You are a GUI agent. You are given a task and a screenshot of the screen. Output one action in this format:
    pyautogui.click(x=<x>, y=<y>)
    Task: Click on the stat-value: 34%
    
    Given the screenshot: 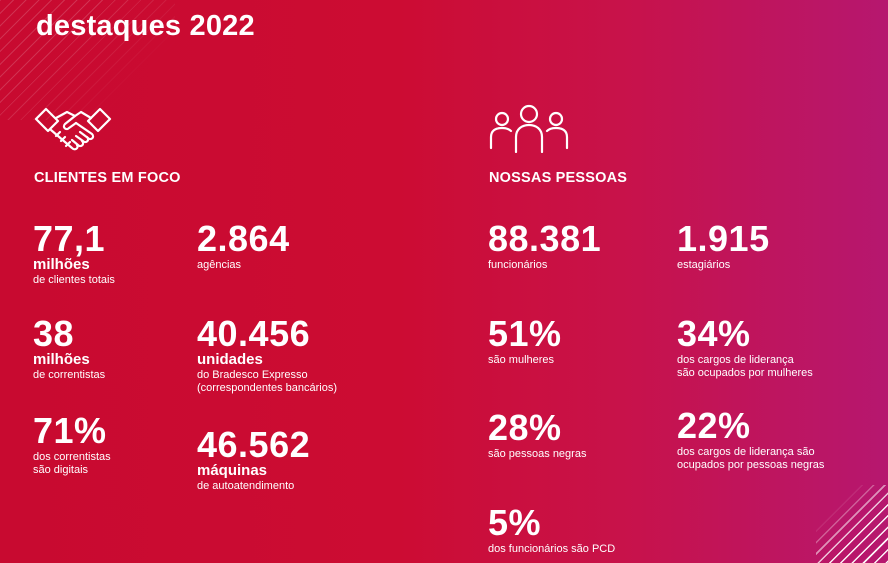 What is the action you would take?
    pyautogui.click(x=714, y=333)
    